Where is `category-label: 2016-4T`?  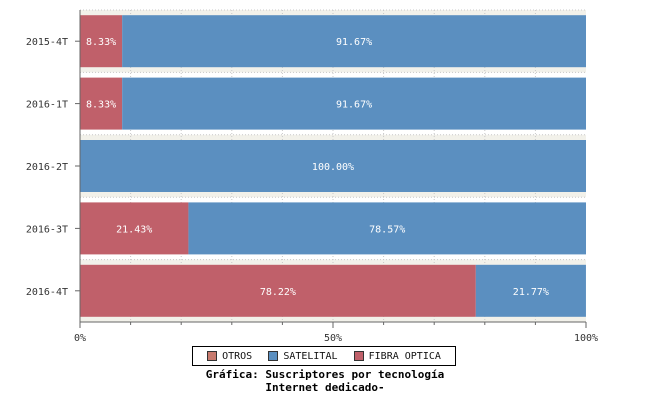
category-label: 2016-4T is located at coordinates (47, 292).